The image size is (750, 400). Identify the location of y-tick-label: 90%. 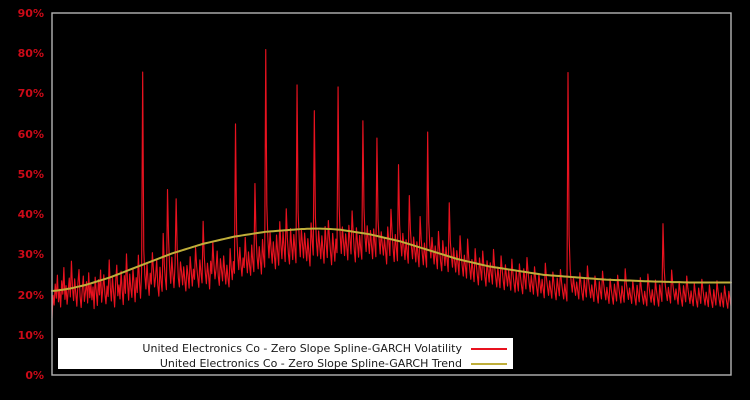
(30, 13).